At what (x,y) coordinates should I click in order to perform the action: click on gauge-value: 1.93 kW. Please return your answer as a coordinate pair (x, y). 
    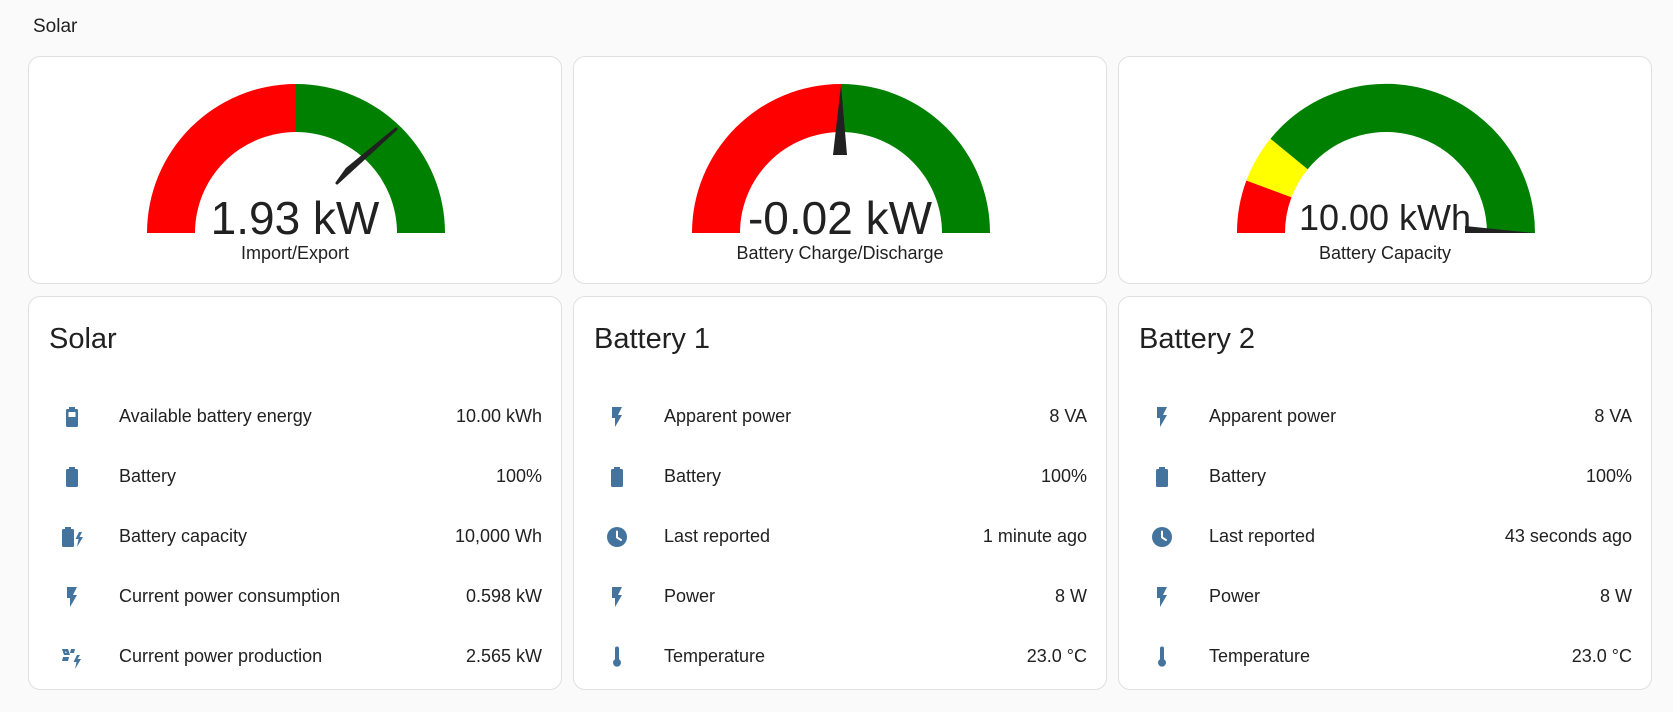
    Looking at the image, I should click on (295, 218).